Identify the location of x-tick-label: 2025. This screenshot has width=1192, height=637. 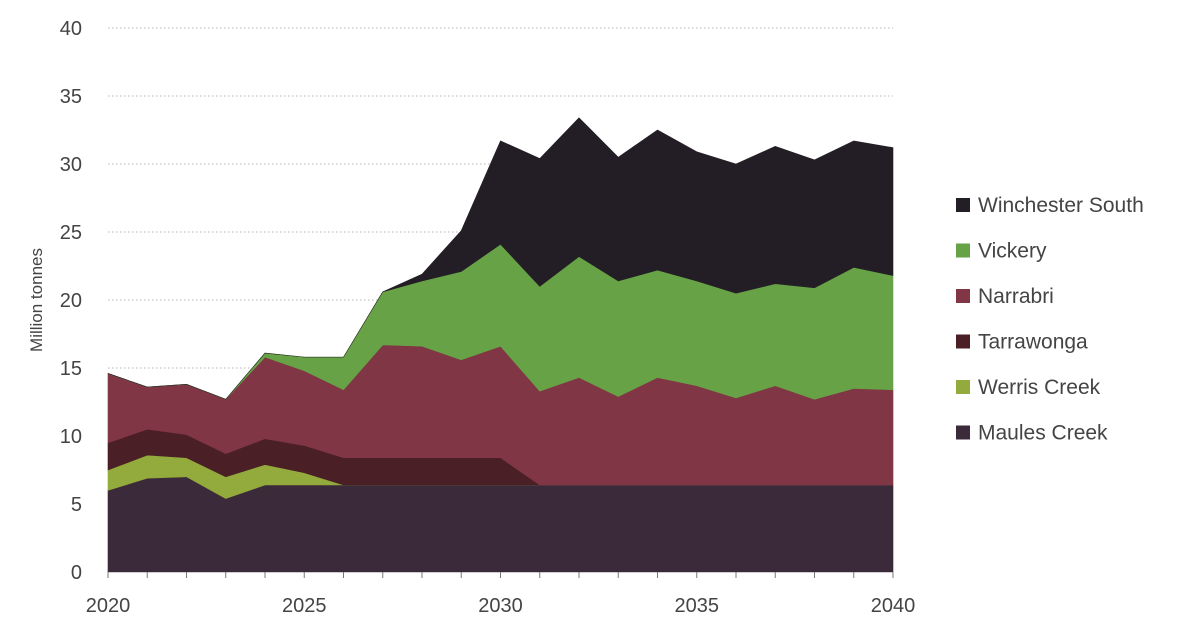
(304, 606).